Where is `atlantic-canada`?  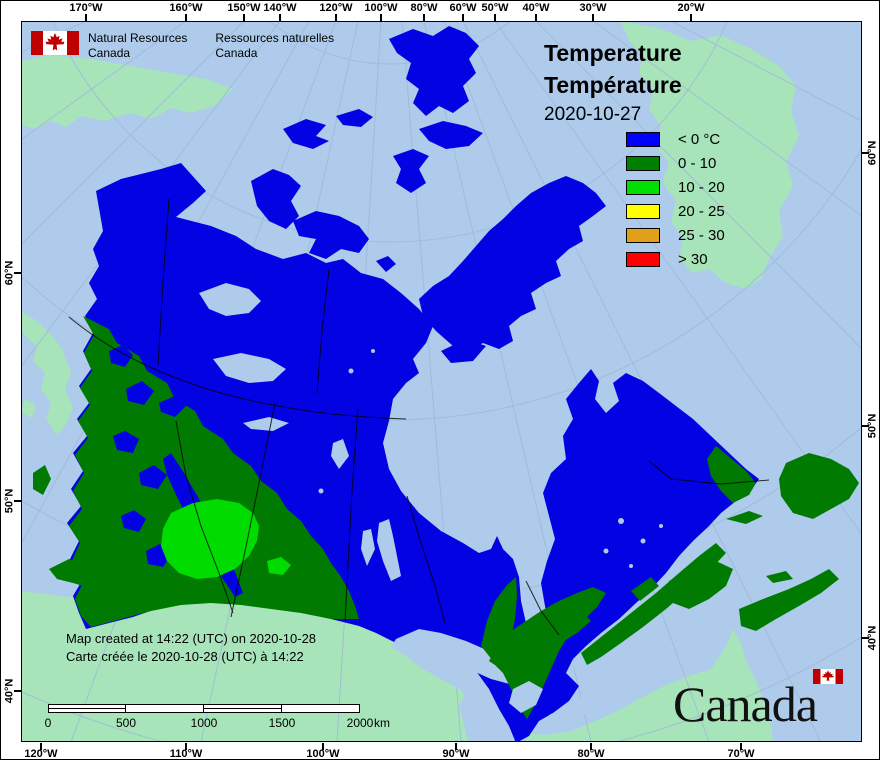
atlantic-canada is located at coordinates (720, 555).